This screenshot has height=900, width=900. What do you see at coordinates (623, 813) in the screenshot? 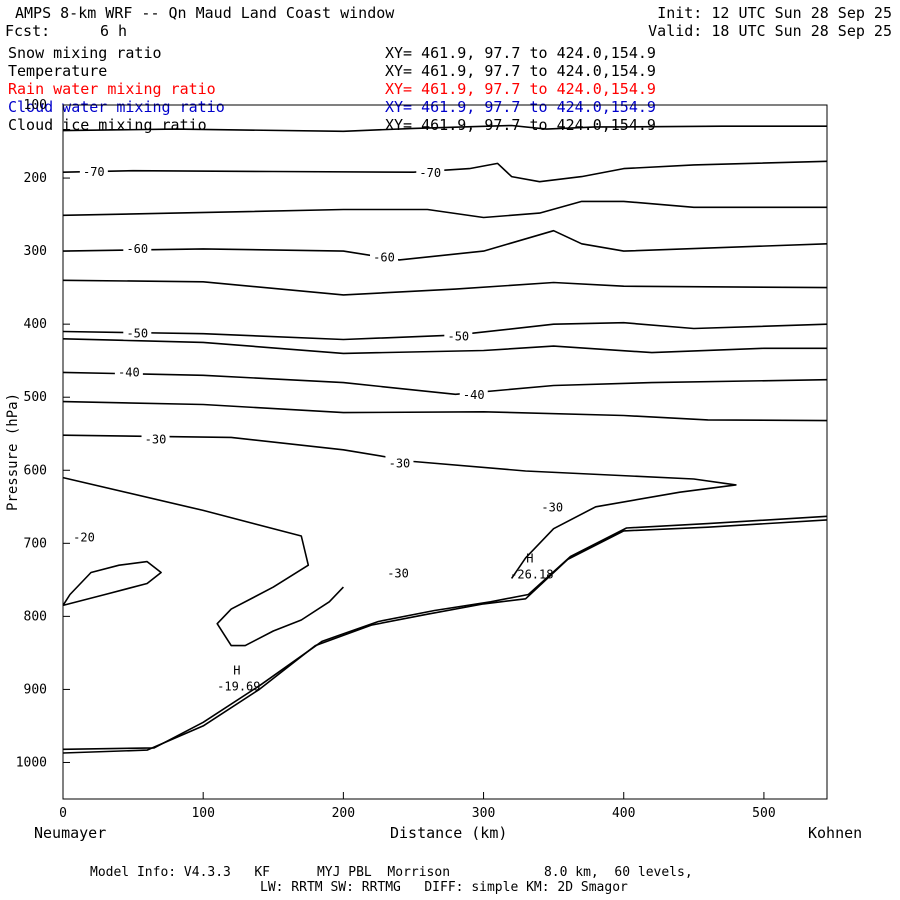
I see `x-tick-label: 400` at bounding box center [623, 813].